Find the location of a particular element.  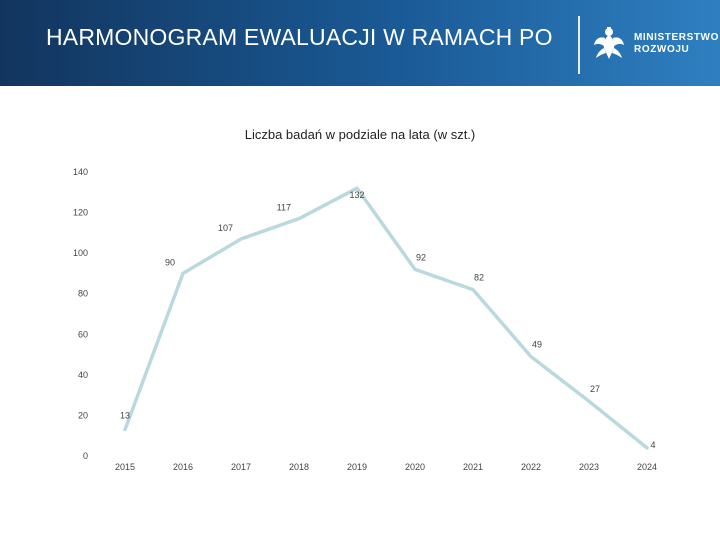

y-tick-label: 120 is located at coordinates (80, 213).